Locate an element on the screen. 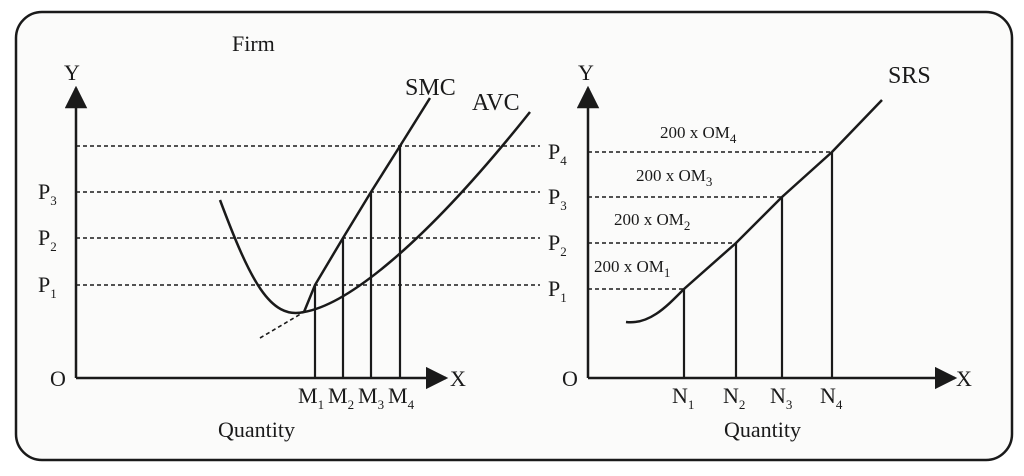  firm-price-label-p2: P2 is located at coordinates (47, 239).